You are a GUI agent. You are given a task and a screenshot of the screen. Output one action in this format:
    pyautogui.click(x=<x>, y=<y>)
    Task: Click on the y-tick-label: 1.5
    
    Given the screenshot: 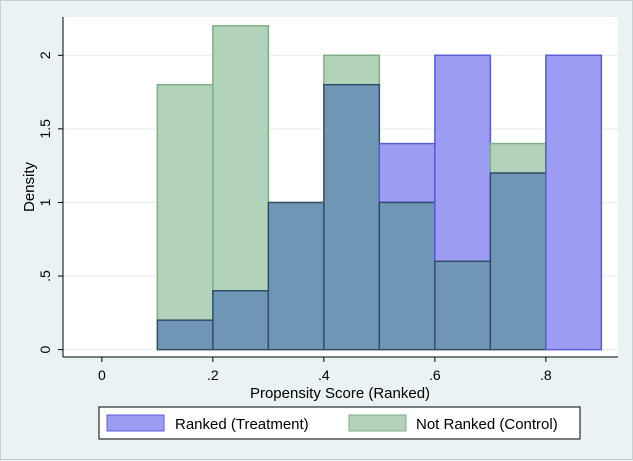 What is the action you would take?
    pyautogui.click(x=45, y=129)
    